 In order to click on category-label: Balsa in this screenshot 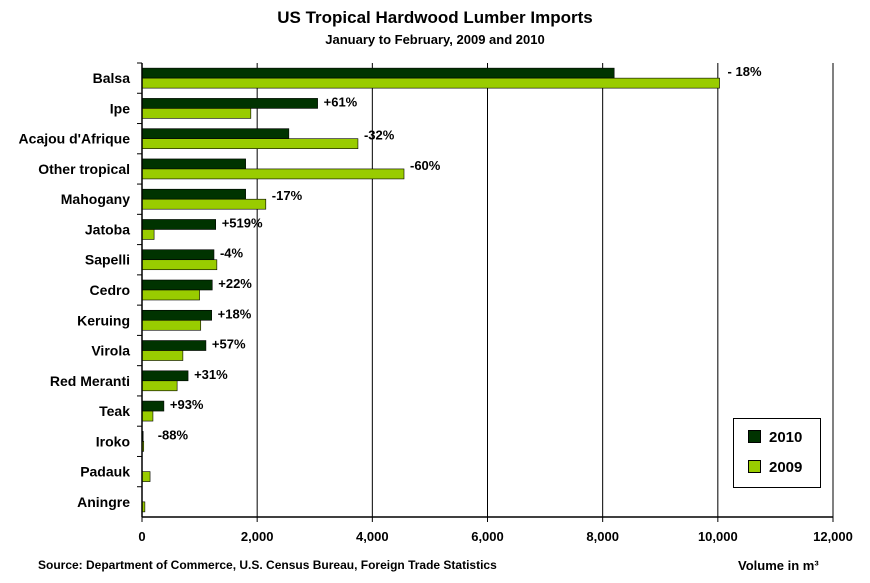, I will do `click(112, 78)`.